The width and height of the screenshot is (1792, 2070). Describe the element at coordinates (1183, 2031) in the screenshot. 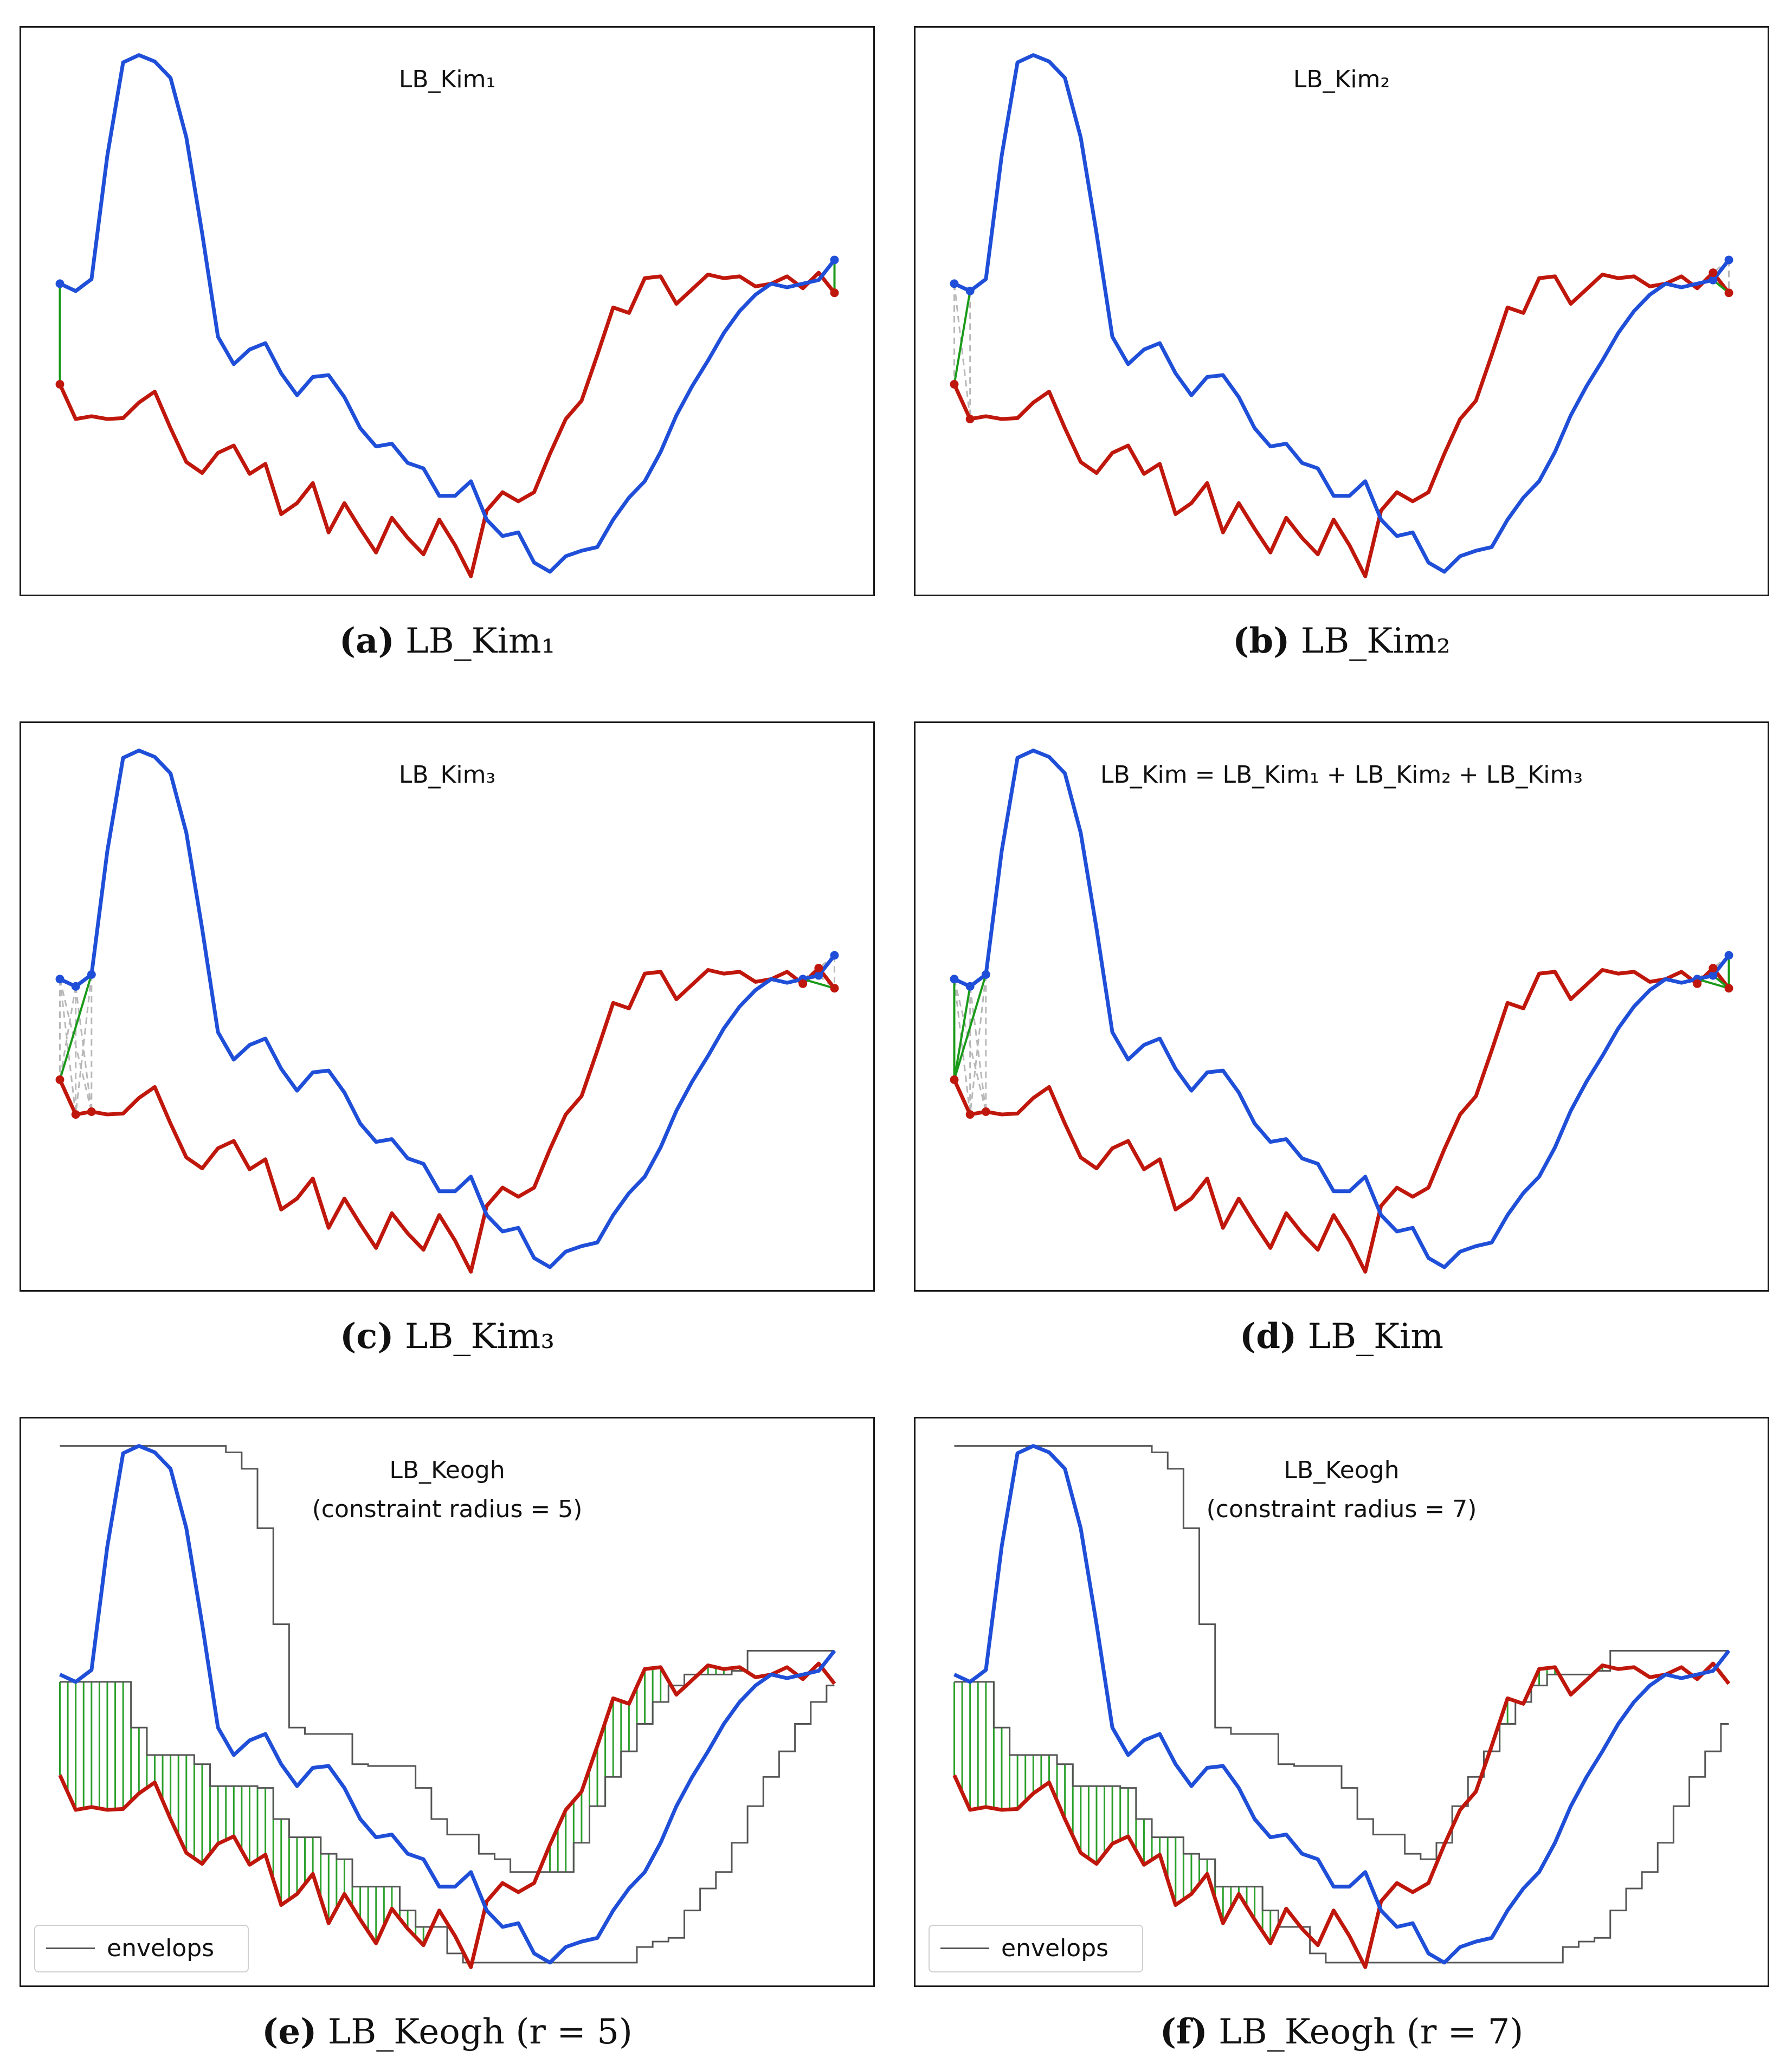

I see `caption-letter: (f)` at that location.